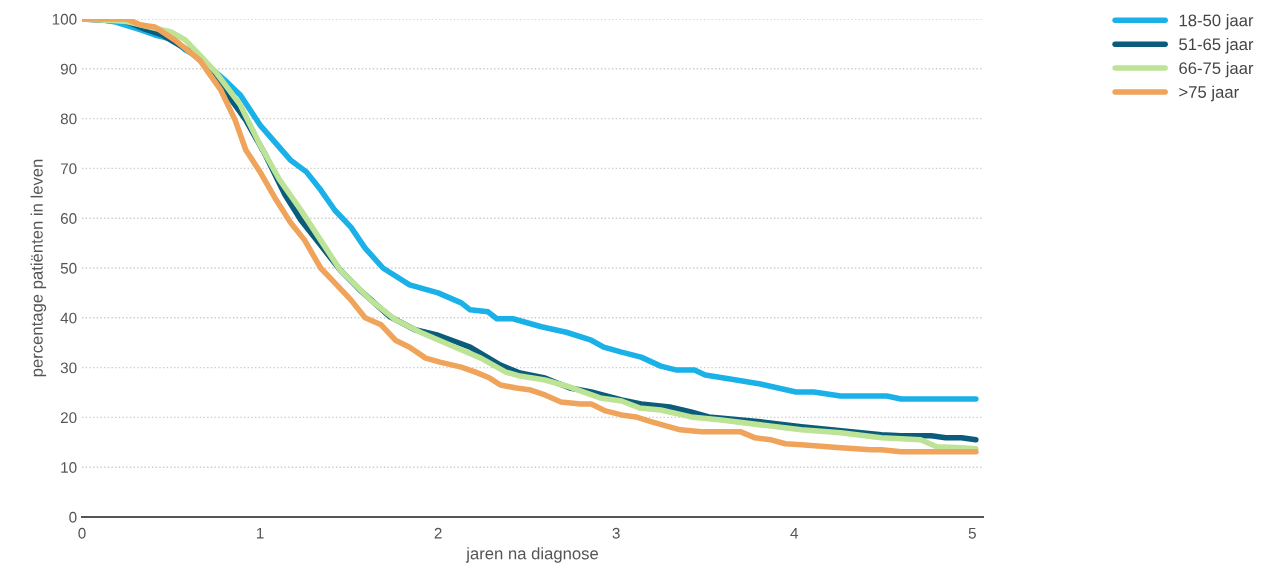 This screenshot has width=1279, height=574. What do you see at coordinates (68, 169) in the screenshot?
I see `y-tick-label: 70` at bounding box center [68, 169].